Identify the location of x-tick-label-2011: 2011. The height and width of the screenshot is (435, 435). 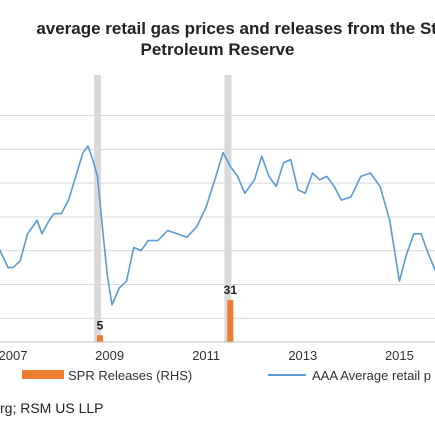
(206, 355).